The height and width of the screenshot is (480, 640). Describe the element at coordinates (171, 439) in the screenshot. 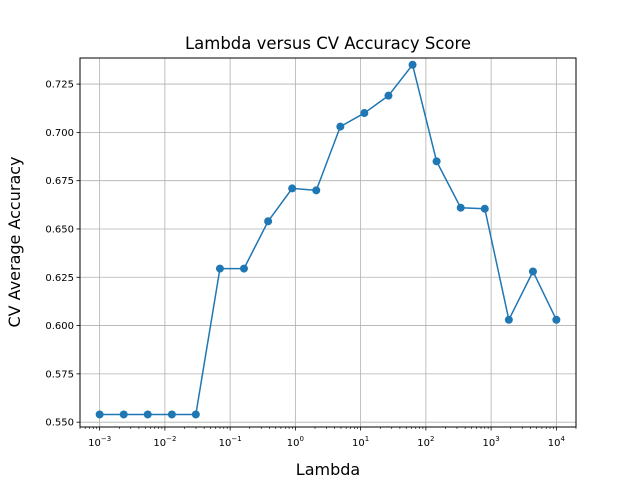

I see `x-tick-label-exponent: −2` at that location.